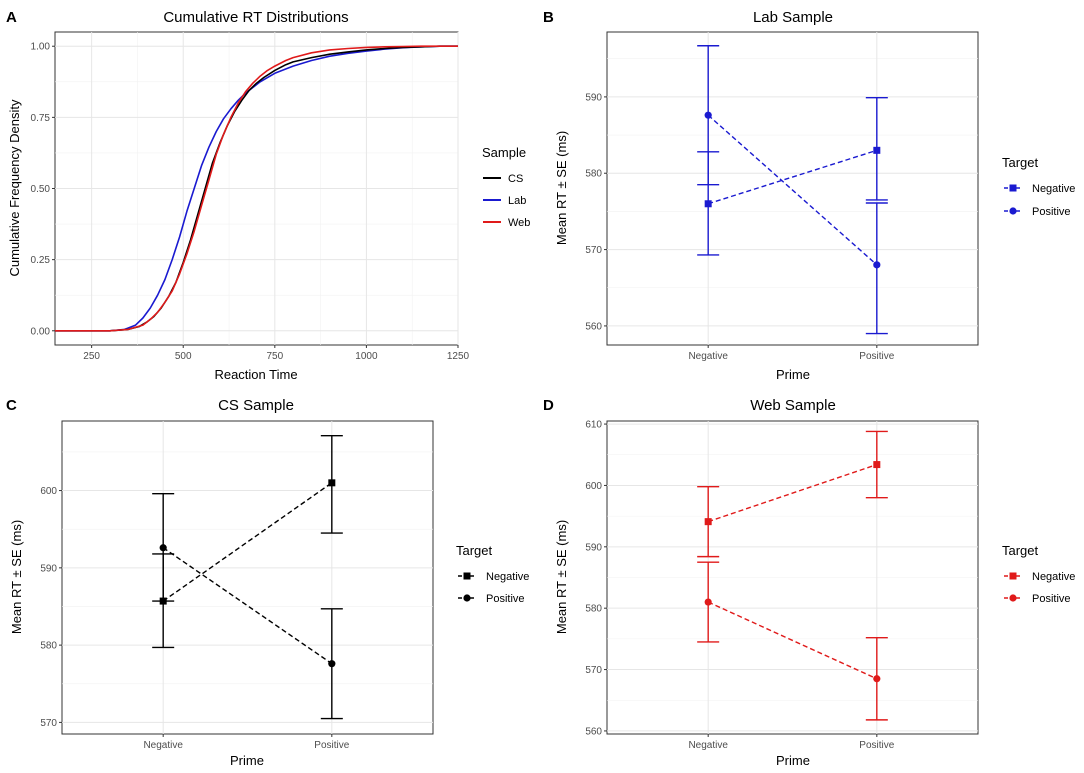 Image resolution: width=1084 pixels, height=773 pixels. I want to click on y-ticks-b: 560 570 580 590, so click(596, 212).